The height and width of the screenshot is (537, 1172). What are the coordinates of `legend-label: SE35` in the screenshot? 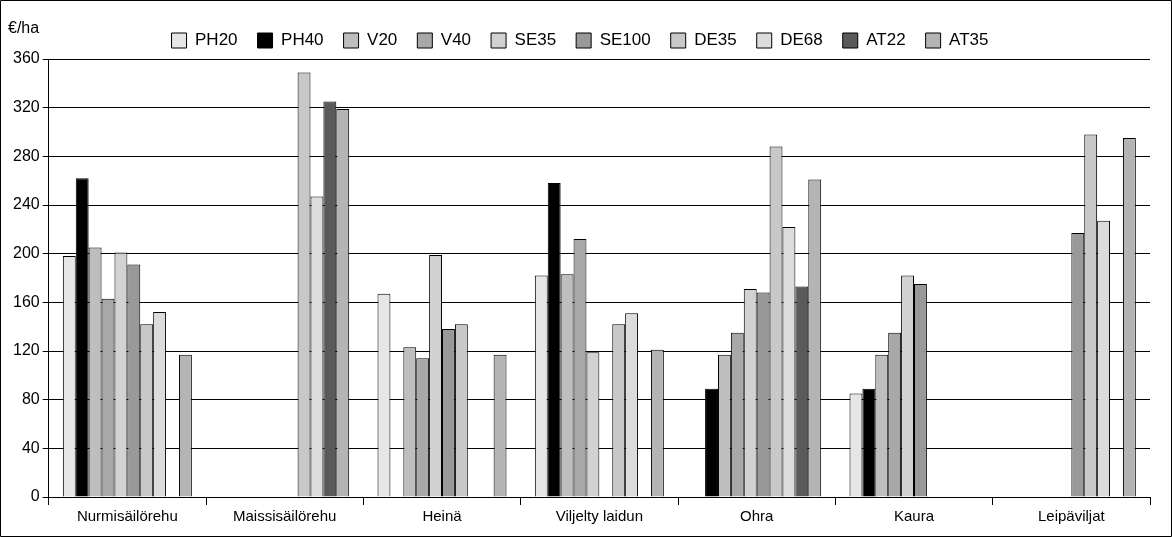 It's located at (535, 40).